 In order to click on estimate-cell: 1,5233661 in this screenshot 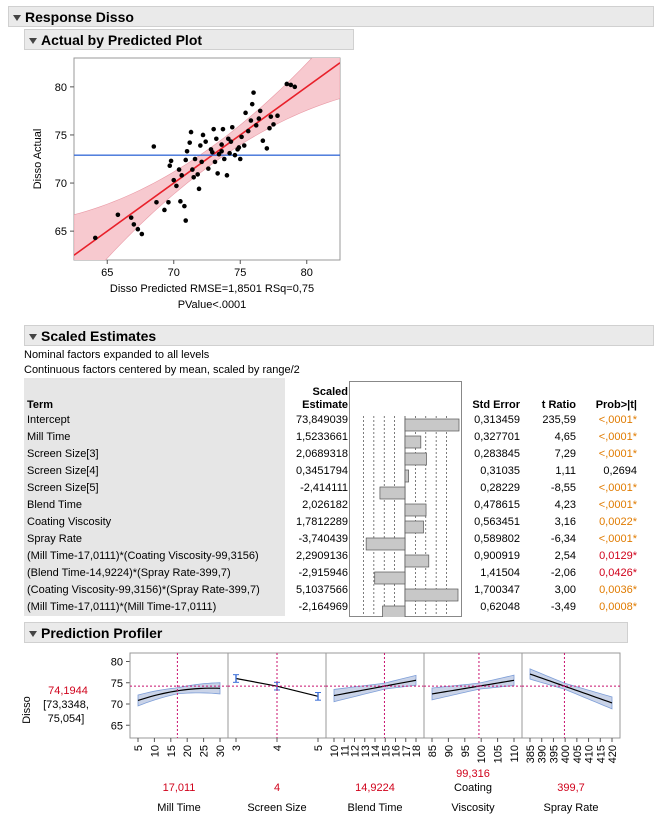, I will do `click(322, 437)`.